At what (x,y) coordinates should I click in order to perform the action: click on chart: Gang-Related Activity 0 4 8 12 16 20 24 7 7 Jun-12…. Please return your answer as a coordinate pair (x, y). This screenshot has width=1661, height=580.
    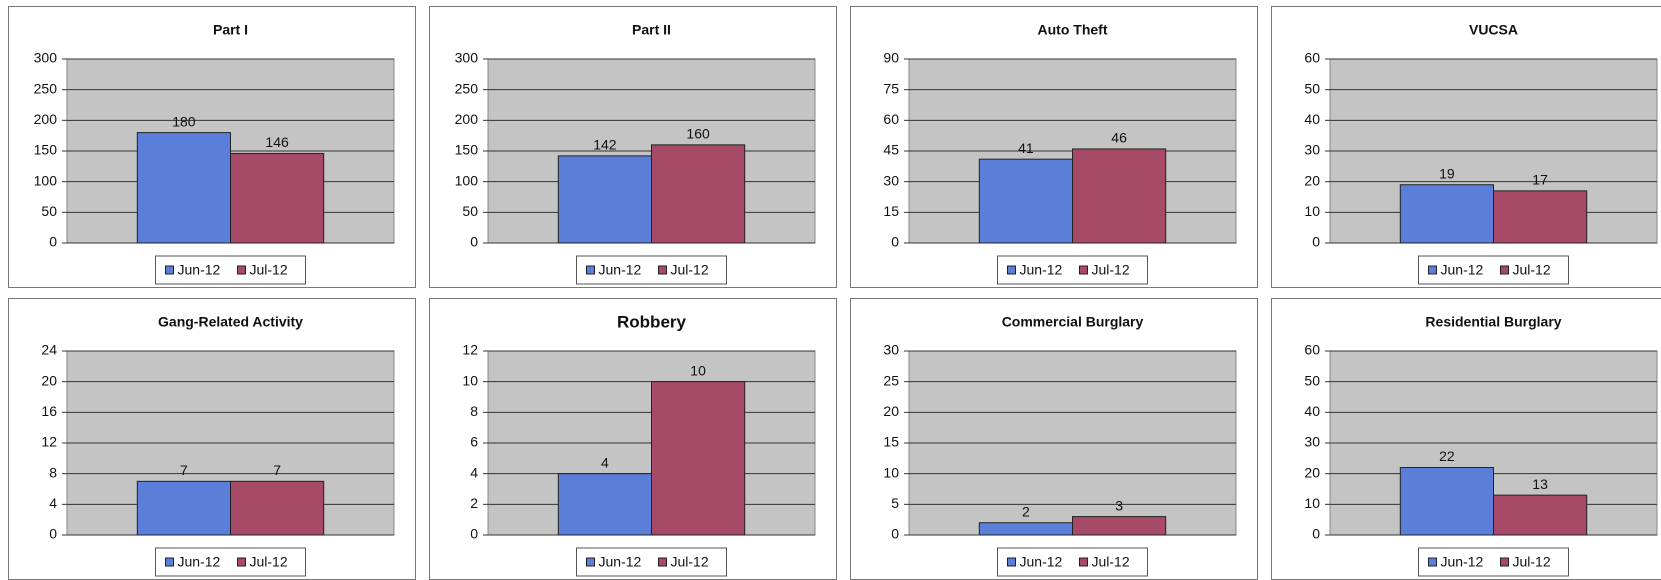
    Looking at the image, I should click on (218, 445).